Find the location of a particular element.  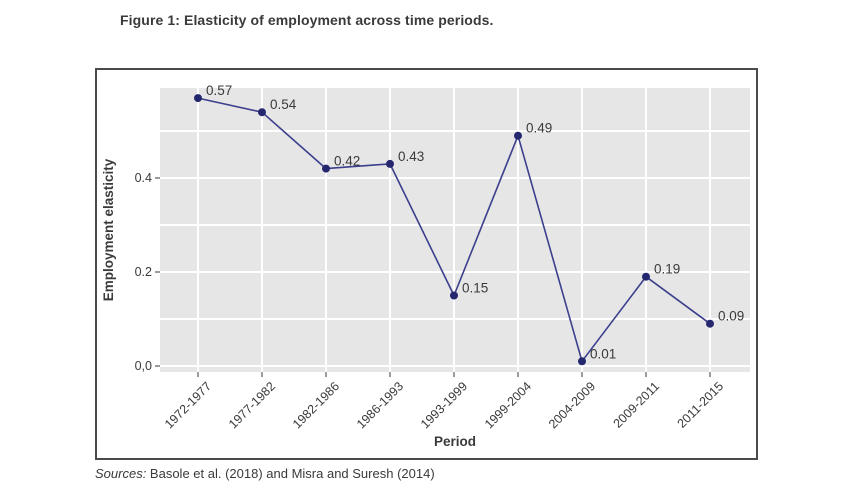

y-tick-label: 0,0 is located at coordinates (143, 366).